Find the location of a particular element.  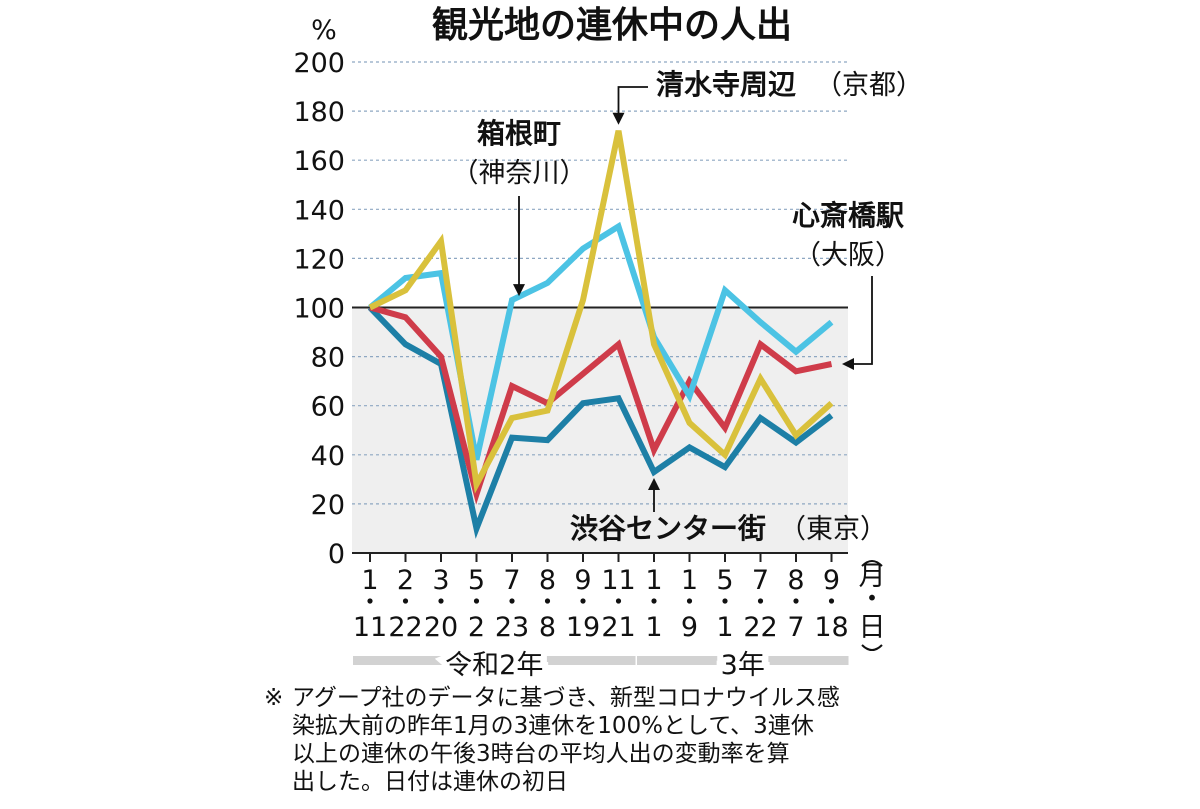

y-tick-160: 160 is located at coordinates (319, 161).